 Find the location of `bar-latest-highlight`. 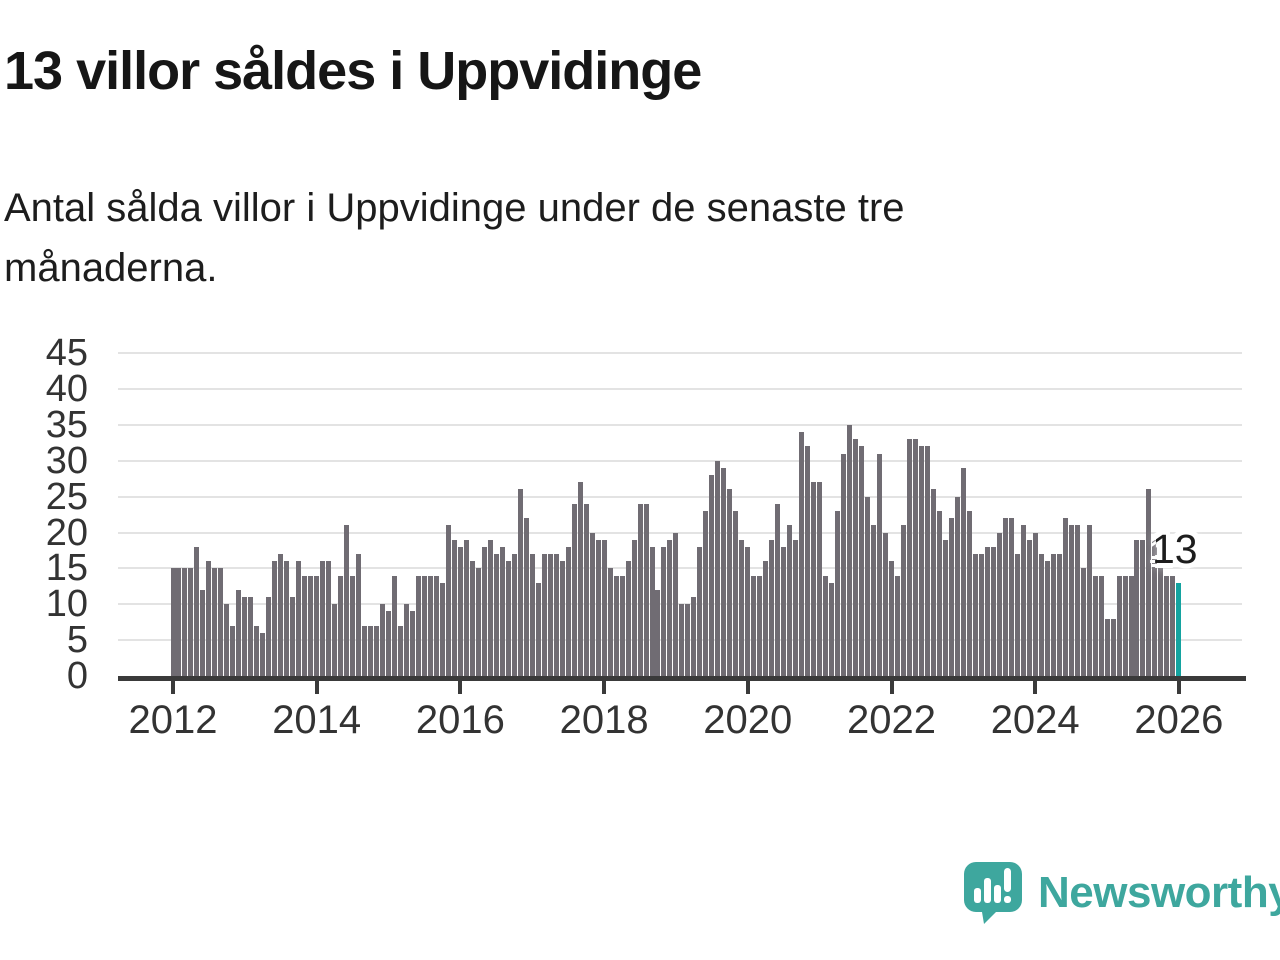

bar-latest-highlight is located at coordinates (1179, 629).